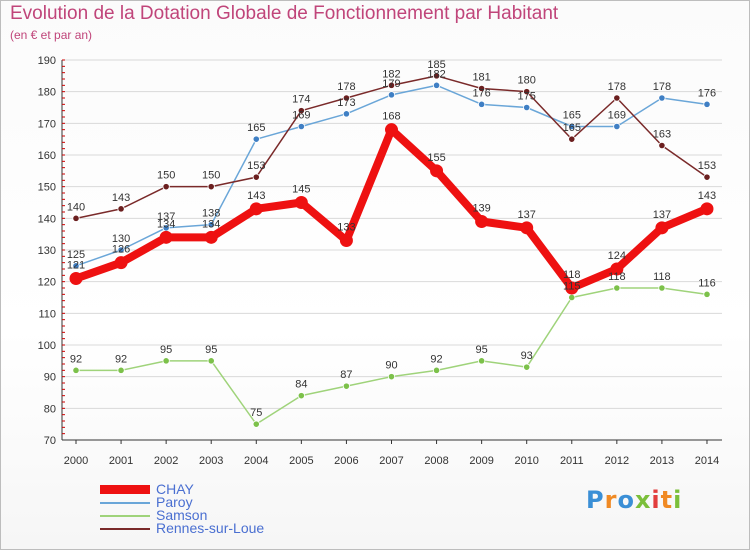 This screenshot has width=750, height=550. I want to click on data-label-rennes-sur-loue-2011: 165, so click(572, 128).